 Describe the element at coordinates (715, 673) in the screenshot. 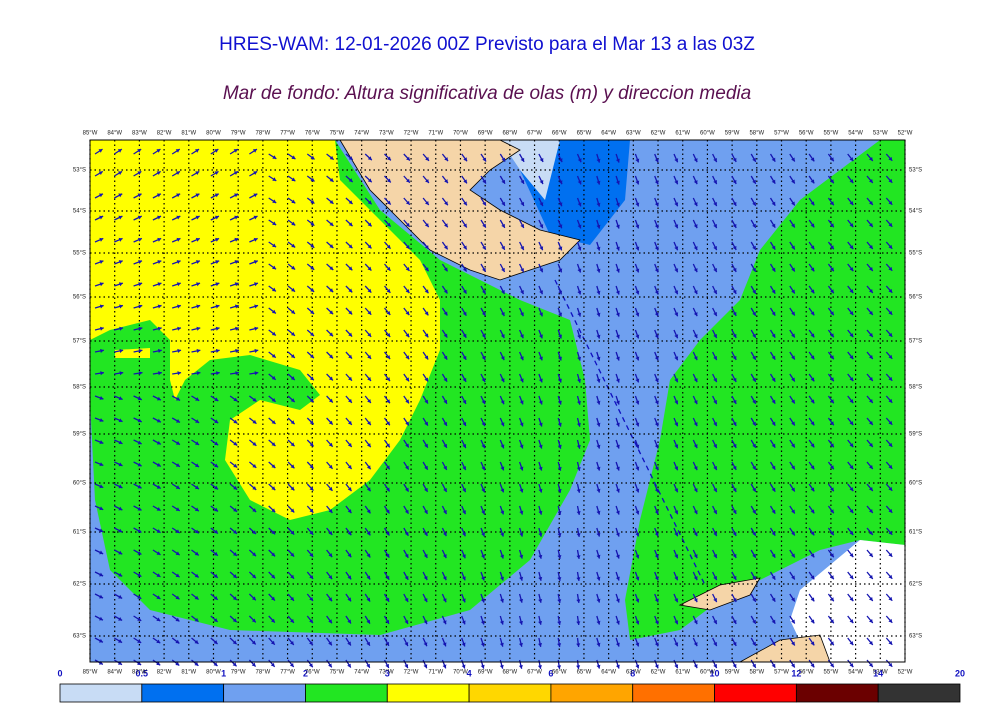

I see `colorbar-tick-label: 10` at that location.